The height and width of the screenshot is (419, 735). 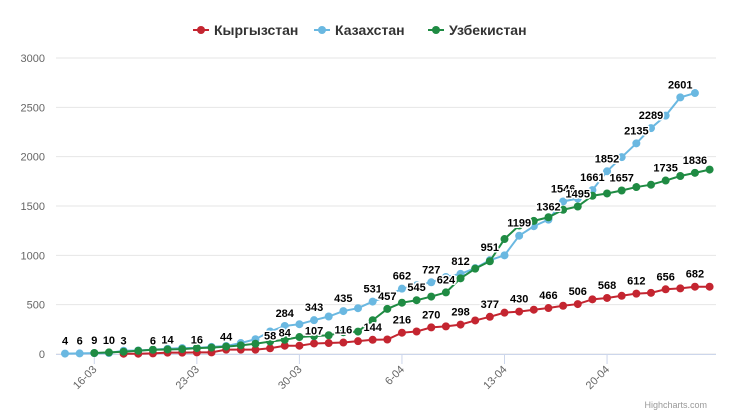 I want to click on credits-label: Highcharts.com, so click(x=675, y=405).